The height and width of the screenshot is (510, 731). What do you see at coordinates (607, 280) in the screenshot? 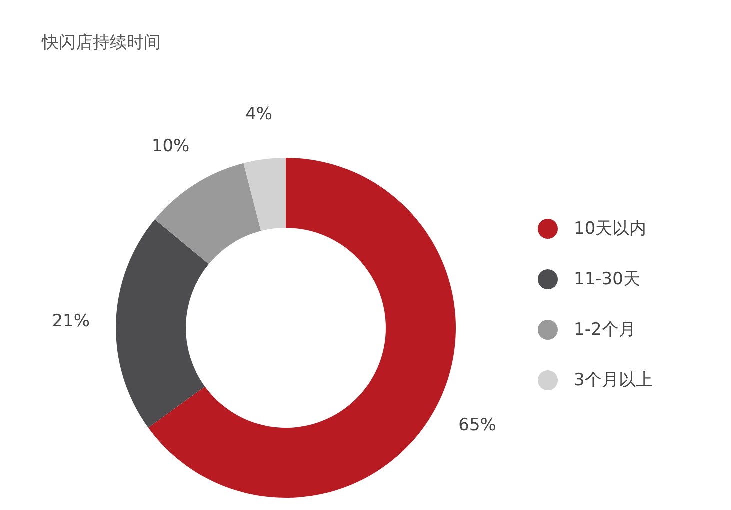
I see `legend-label: 11-30天` at bounding box center [607, 280].